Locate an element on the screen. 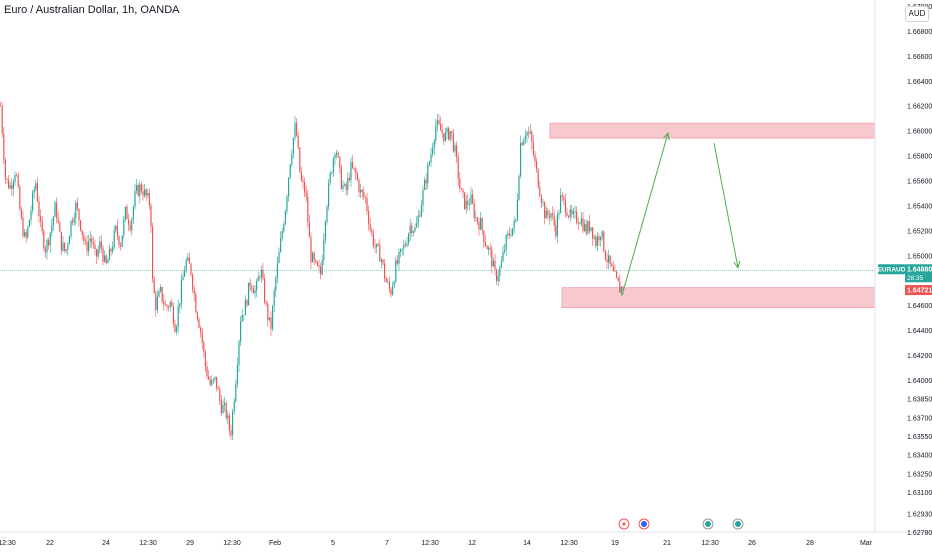 This screenshot has width=932, height=555. second-price-tag is located at coordinates (918, 290).